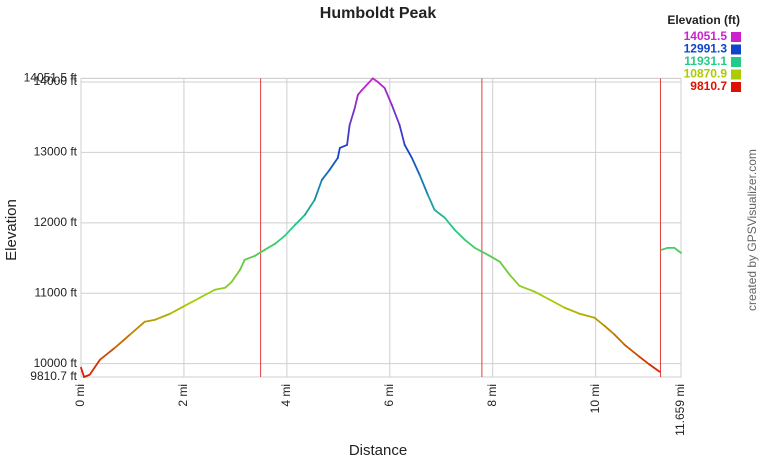  What do you see at coordinates (706, 36) in the screenshot?
I see `legend-label: 14051.5` at bounding box center [706, 36].